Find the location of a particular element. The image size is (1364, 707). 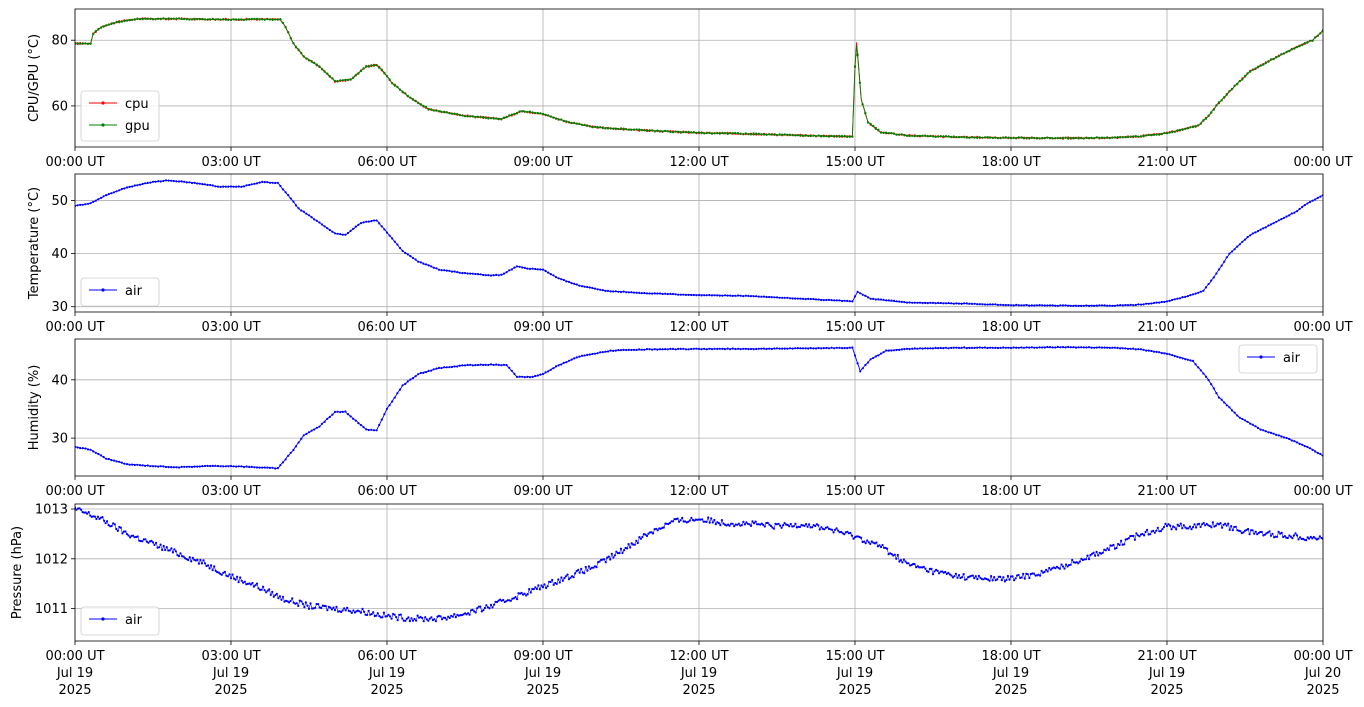

y-axis-label: Humidity (%) is located at coordinates (34, 408).